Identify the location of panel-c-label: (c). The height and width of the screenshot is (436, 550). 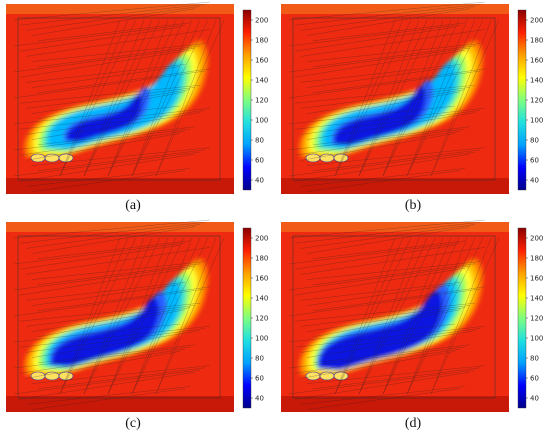
(133, 423).